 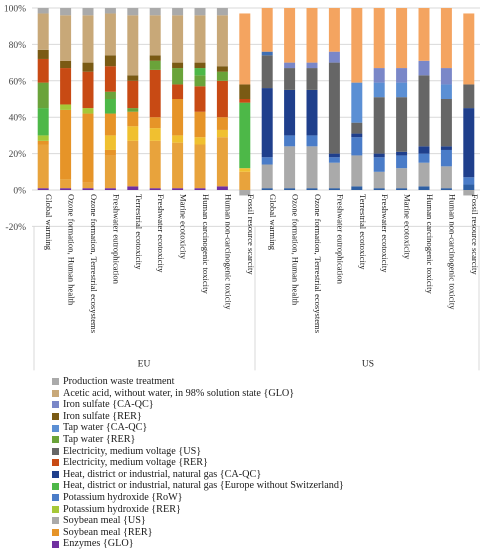 I want to click on legend-item: Soybean meal {RER}, so click(x=266, y=533).